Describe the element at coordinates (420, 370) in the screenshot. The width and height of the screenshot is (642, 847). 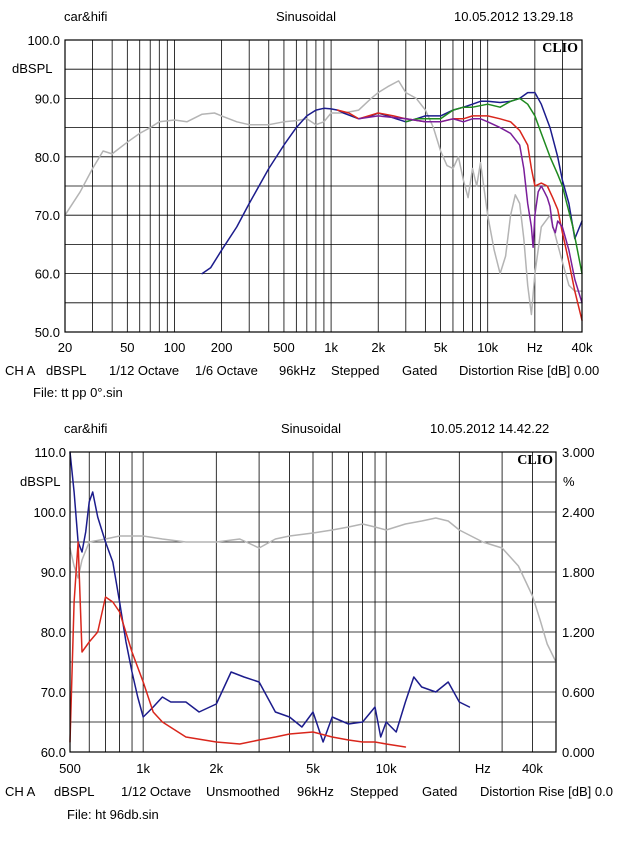
I see `chart1-status-gated: Gated` at that location.